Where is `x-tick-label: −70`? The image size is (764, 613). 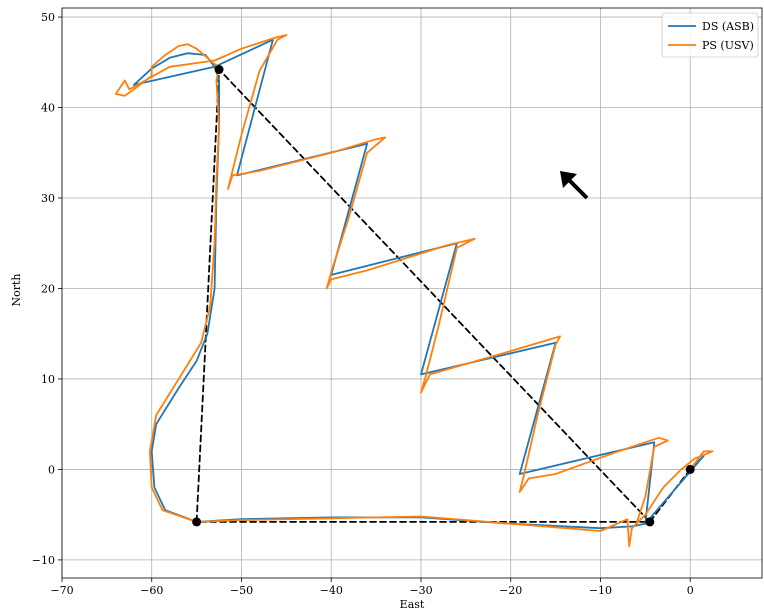
x-tick-label: −70 is located at coordinates (61, 590).